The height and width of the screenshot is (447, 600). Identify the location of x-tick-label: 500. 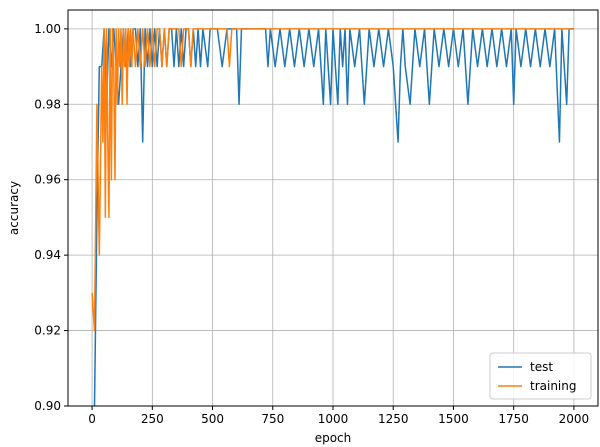
(212, 419).